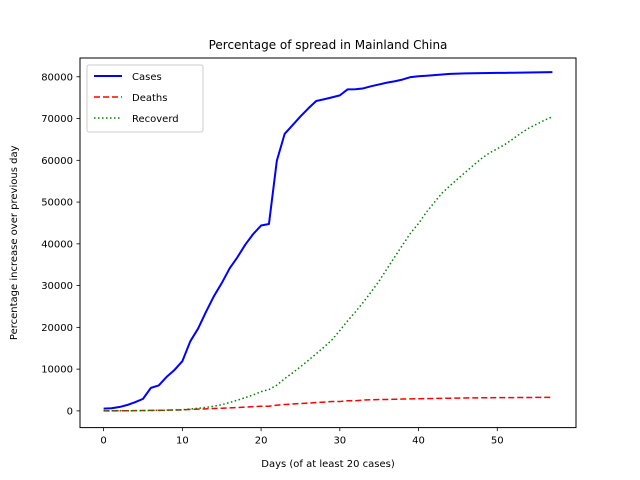  I want to click on x-tick-label: 50, so click(497, 441).